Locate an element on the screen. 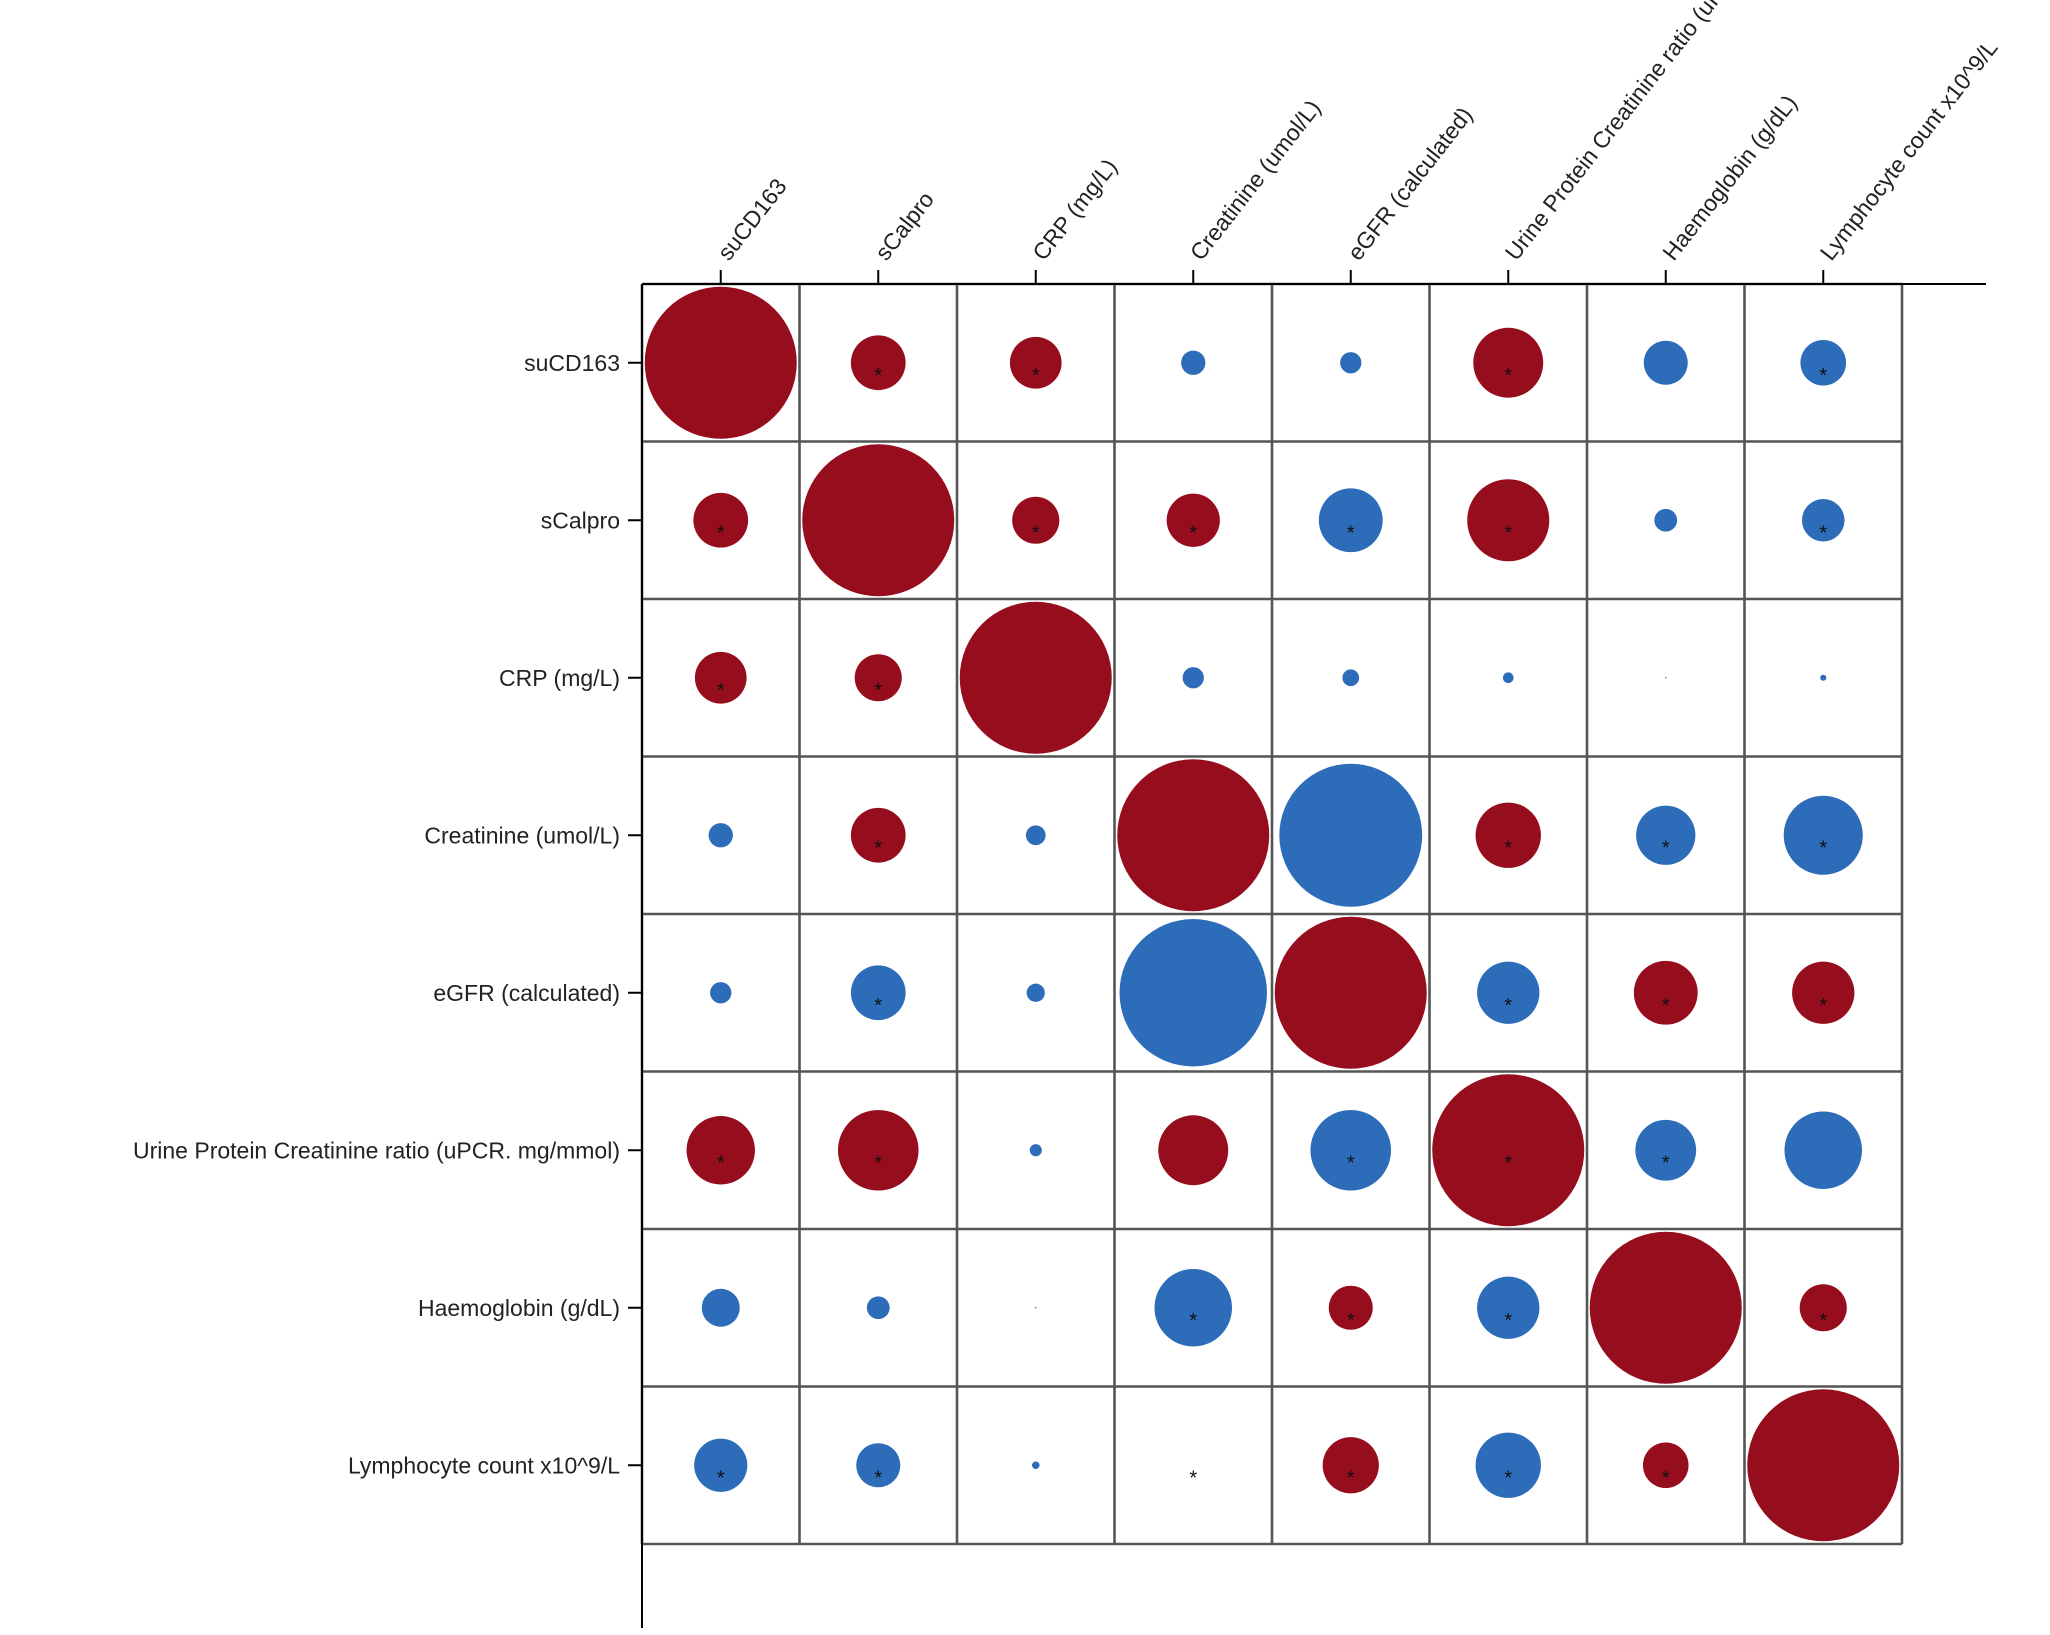 Image resolution: width=2050 pixels, height=1635 pixels. corr-circle-r1-c4 is located at coordinates (1350, 520).